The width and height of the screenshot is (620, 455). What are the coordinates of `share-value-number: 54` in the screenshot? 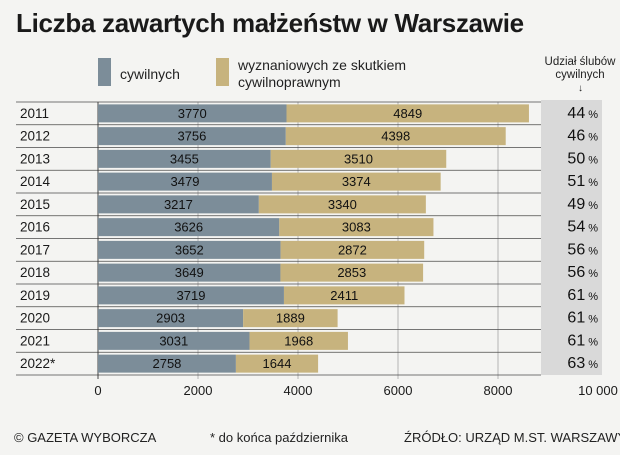 It's located at (576, 227).